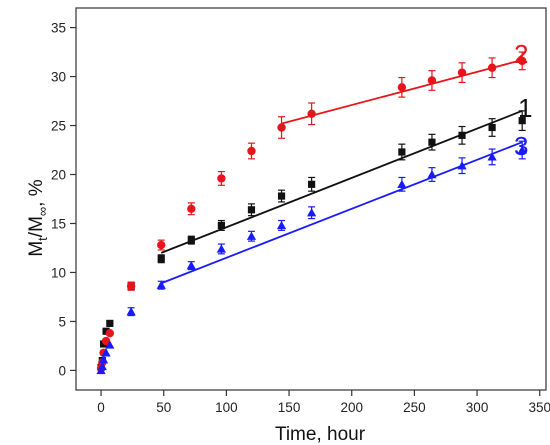 This screenshot has width=550, height=445. I want to click on y-tick-label: 0, so click(62, 370).